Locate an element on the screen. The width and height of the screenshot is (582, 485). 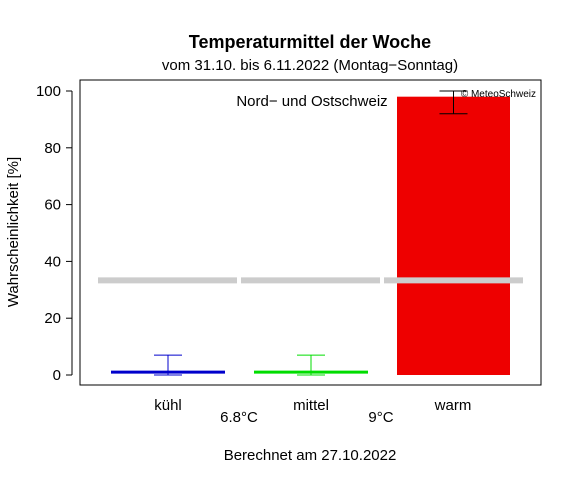
chart-title: Temperaturmittel der Woche is located at coordinates (310, 42).